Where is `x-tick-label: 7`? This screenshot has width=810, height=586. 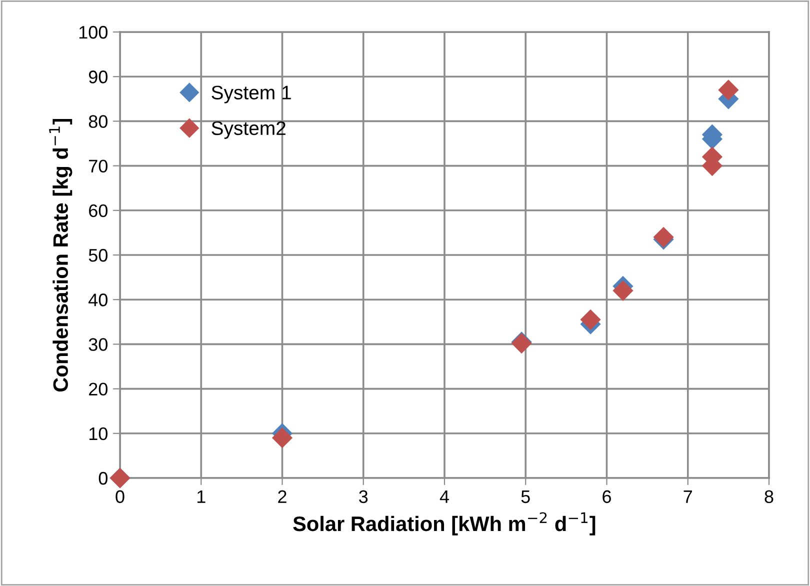
x-tick-label: 7 is located at coordinates (688, 496).